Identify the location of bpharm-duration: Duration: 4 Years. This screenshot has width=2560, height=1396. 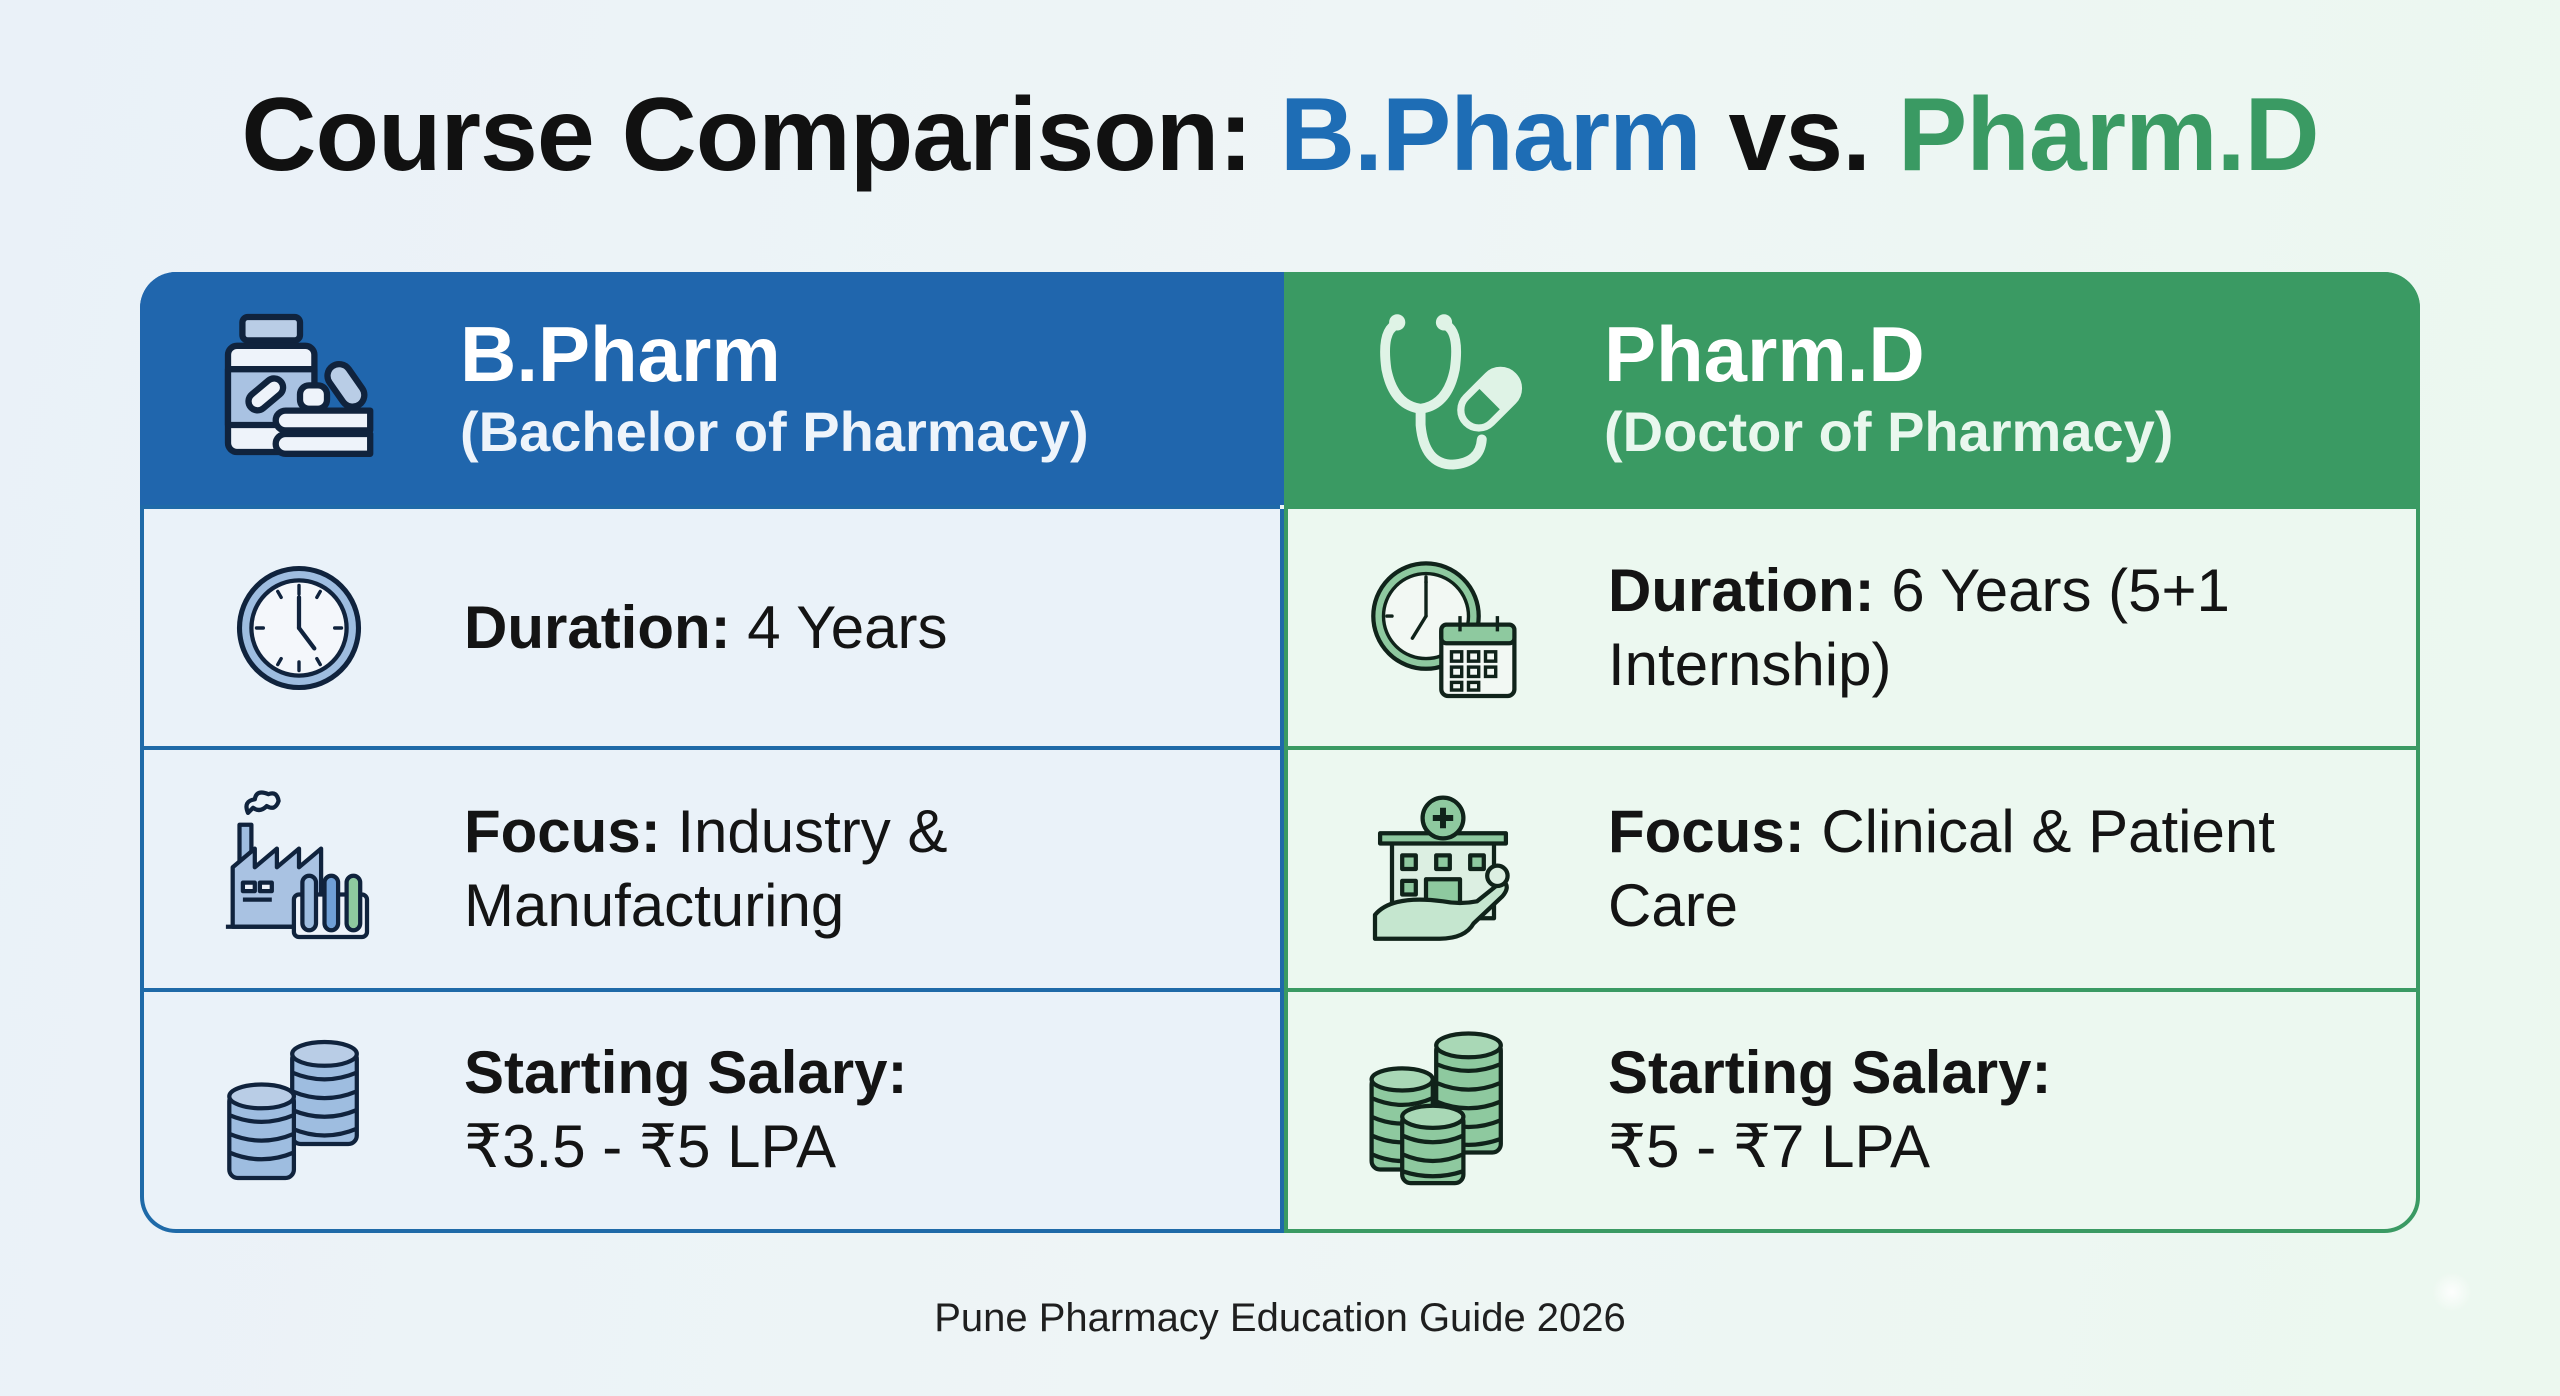
(706, 627).